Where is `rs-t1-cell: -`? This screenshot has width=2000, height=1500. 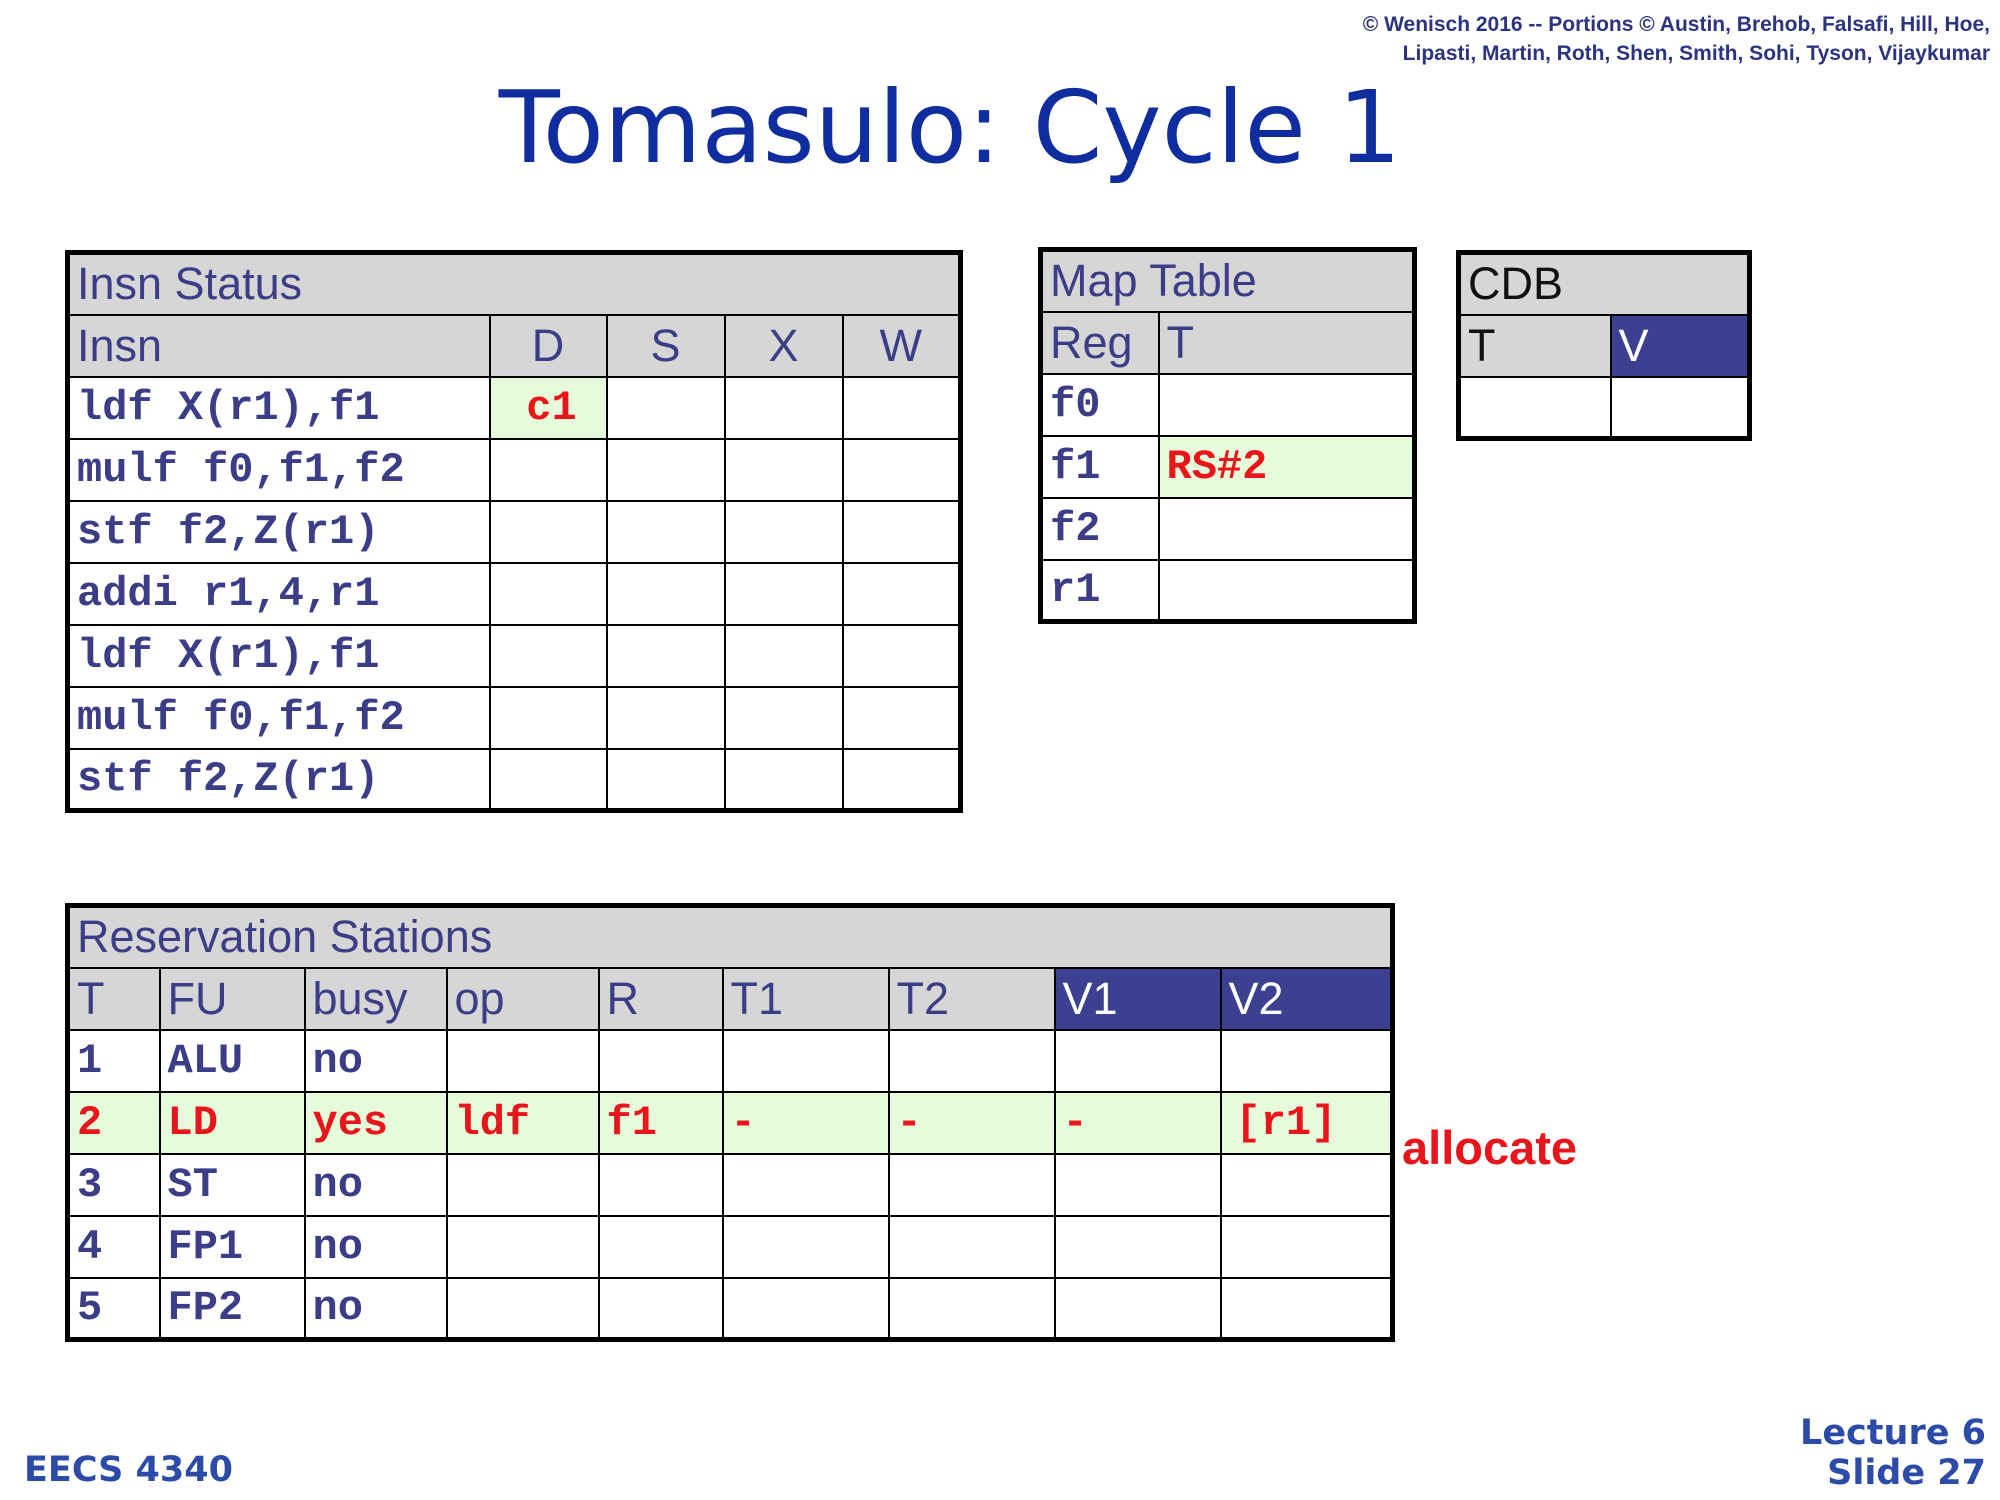 rs-t1-cell: - is located at coordinates (805, 1122).